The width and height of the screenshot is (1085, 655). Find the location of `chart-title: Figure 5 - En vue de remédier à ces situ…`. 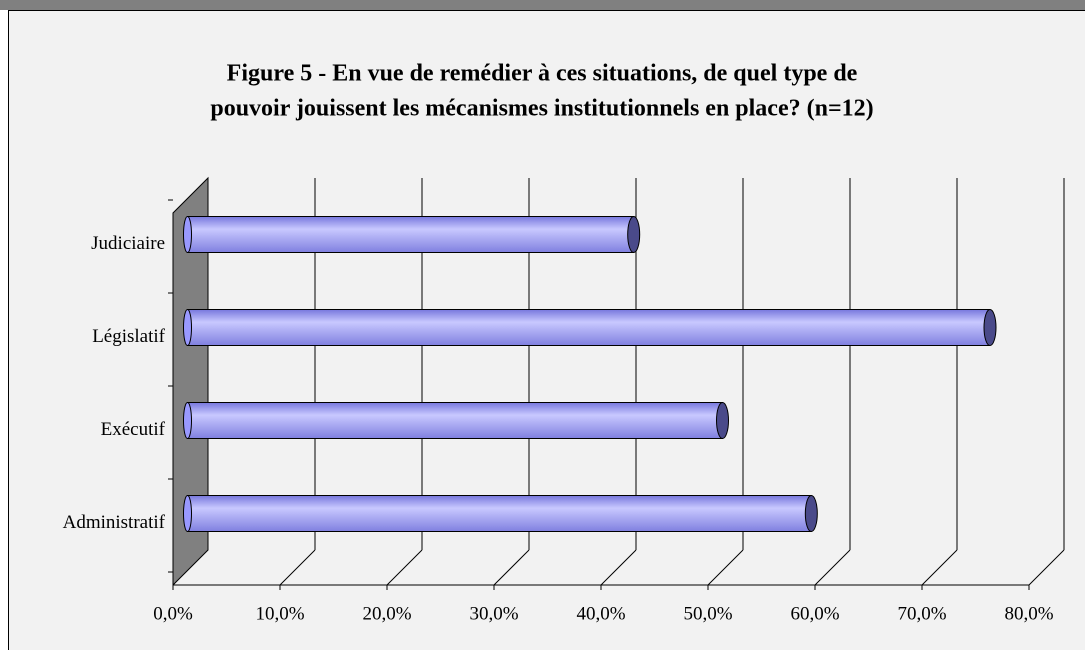

chart-title: Figure 5 - En vue de remédier à ces situ… is located at coordinates (542, 74).